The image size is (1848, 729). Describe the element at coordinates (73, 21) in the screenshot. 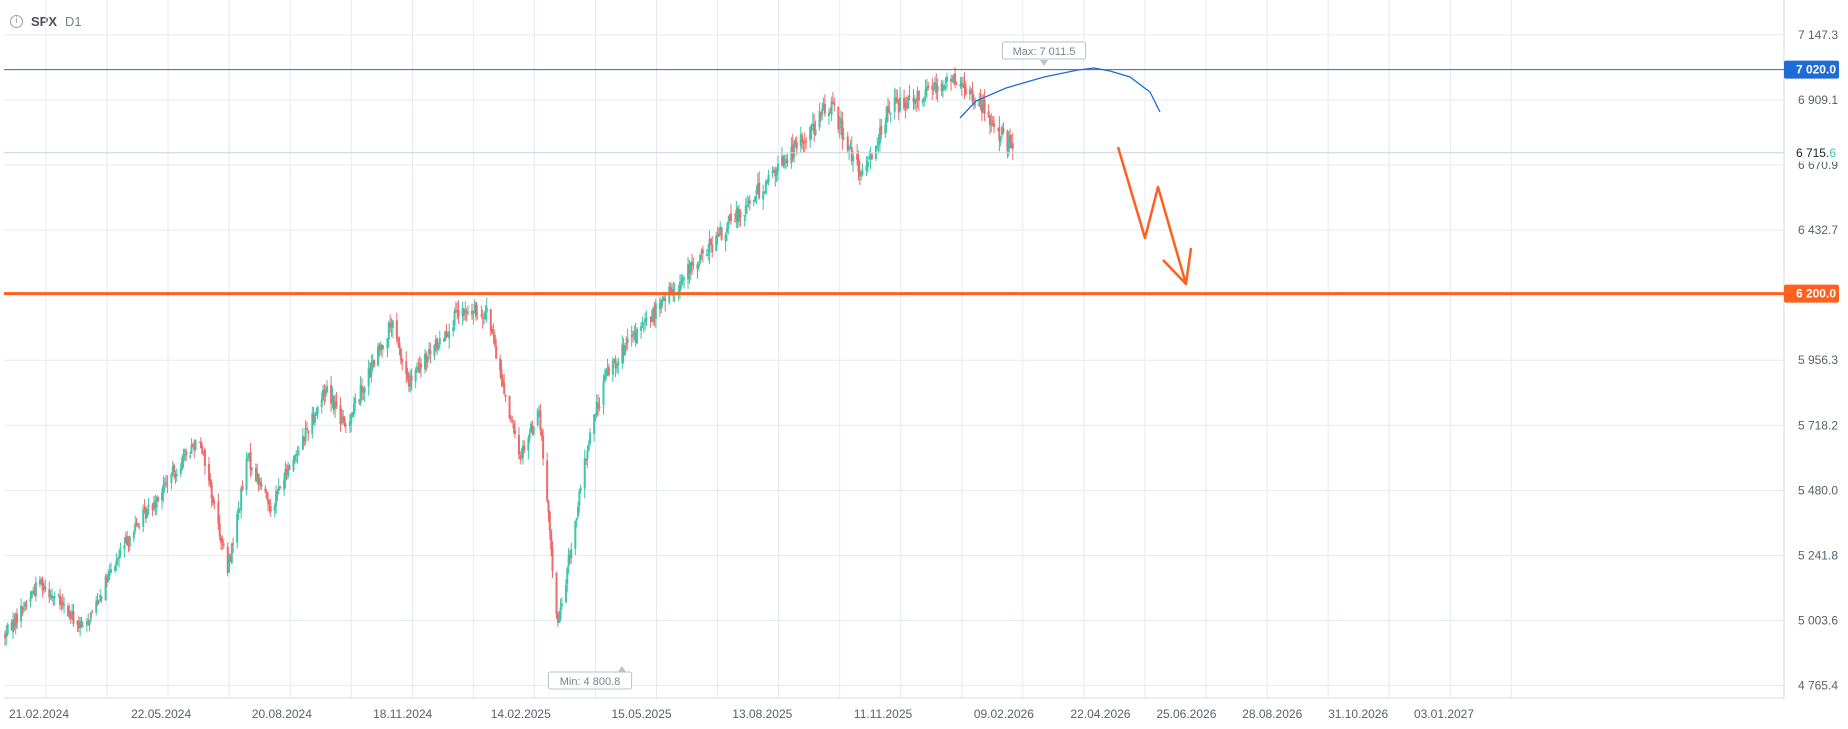

I see `timeframe-label: D1` at that location.